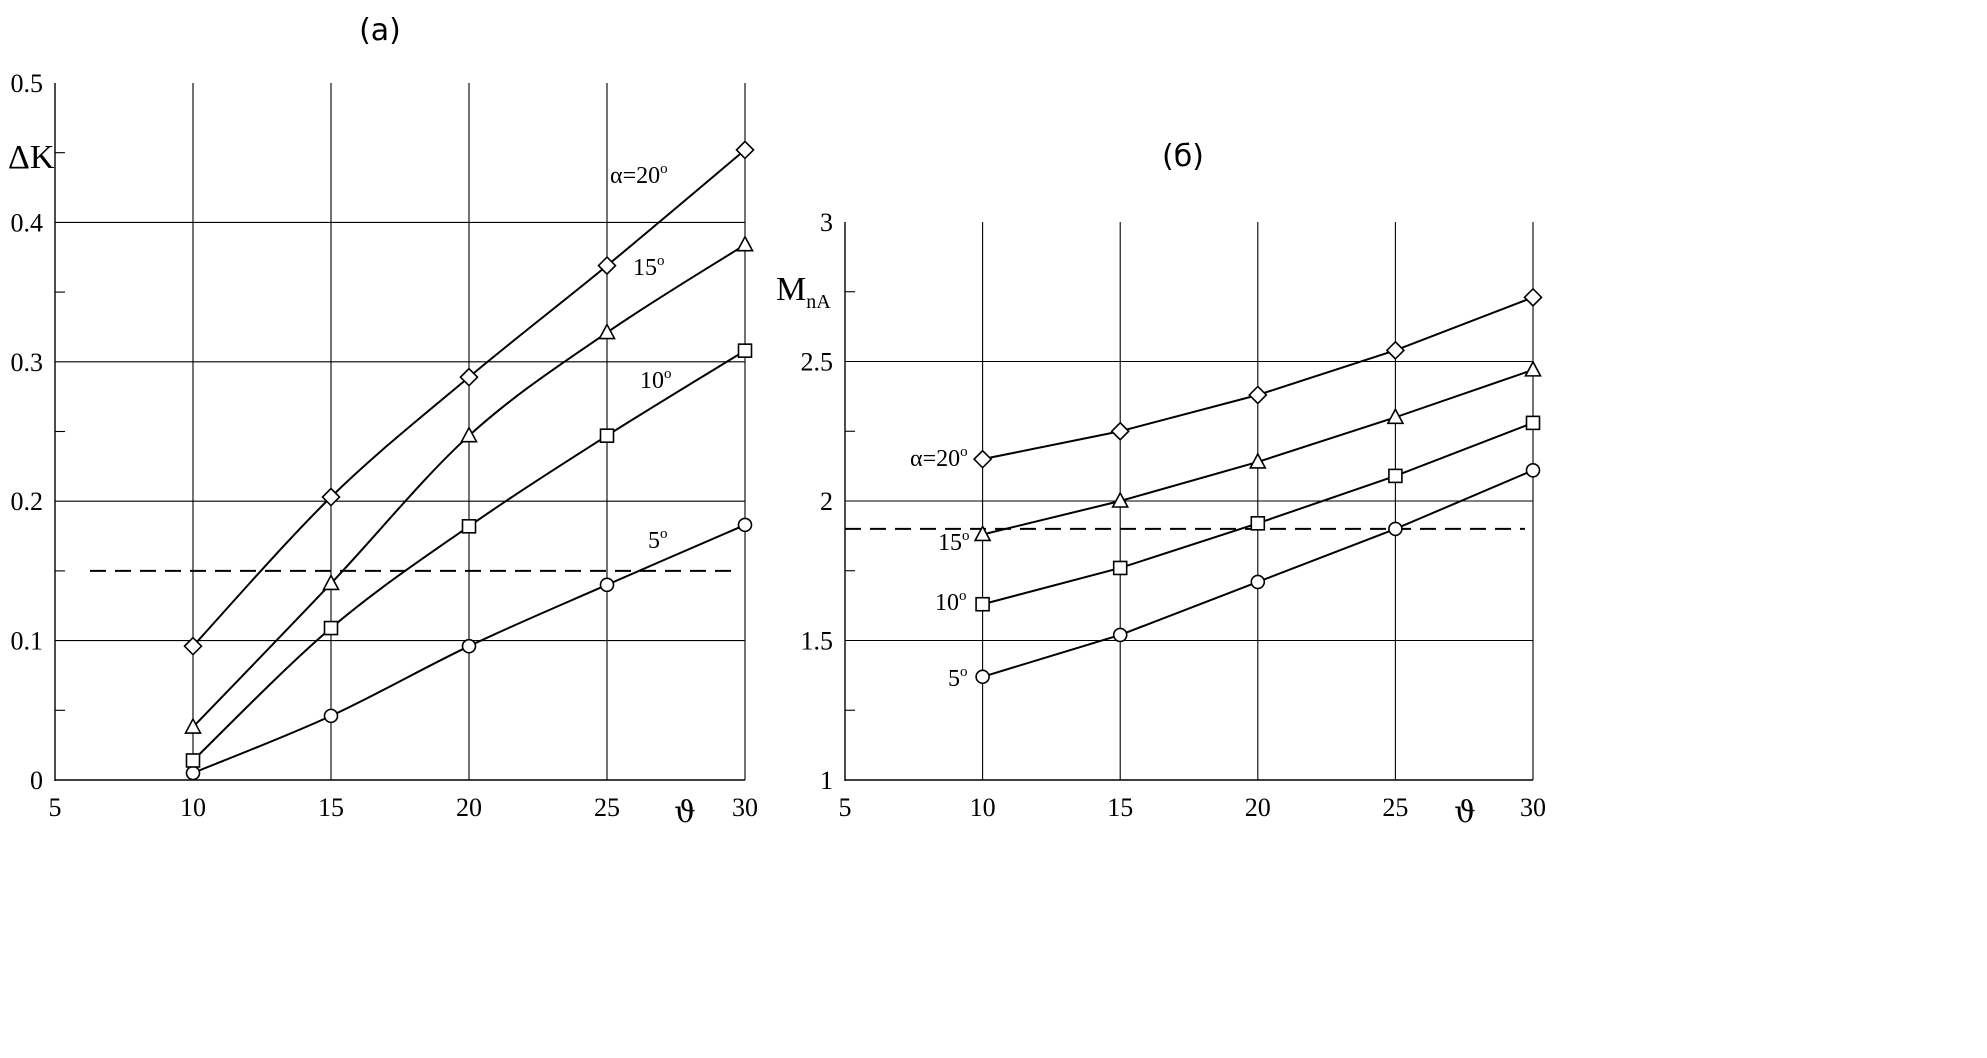  What do you see at coordinates (380, 30) in the screenshot?
I see `panel-label: (a)` at bounding box center [380, 30].